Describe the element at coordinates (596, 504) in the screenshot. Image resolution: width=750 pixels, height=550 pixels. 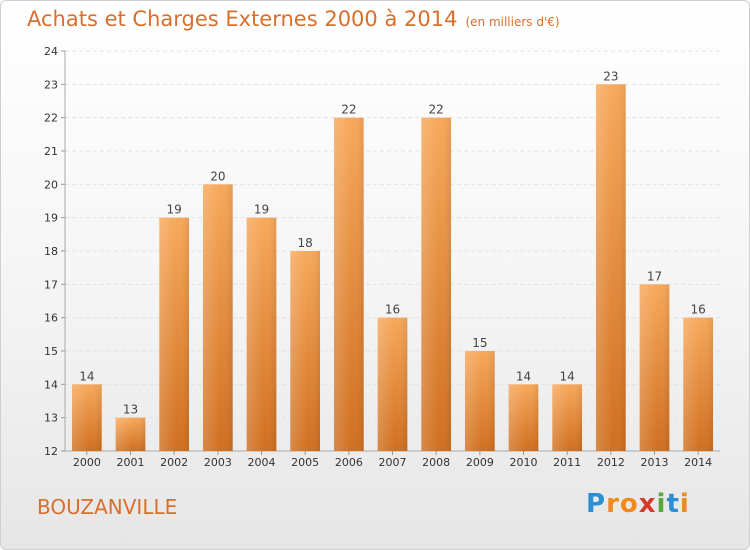
I see `logo-letter: P` at that location.